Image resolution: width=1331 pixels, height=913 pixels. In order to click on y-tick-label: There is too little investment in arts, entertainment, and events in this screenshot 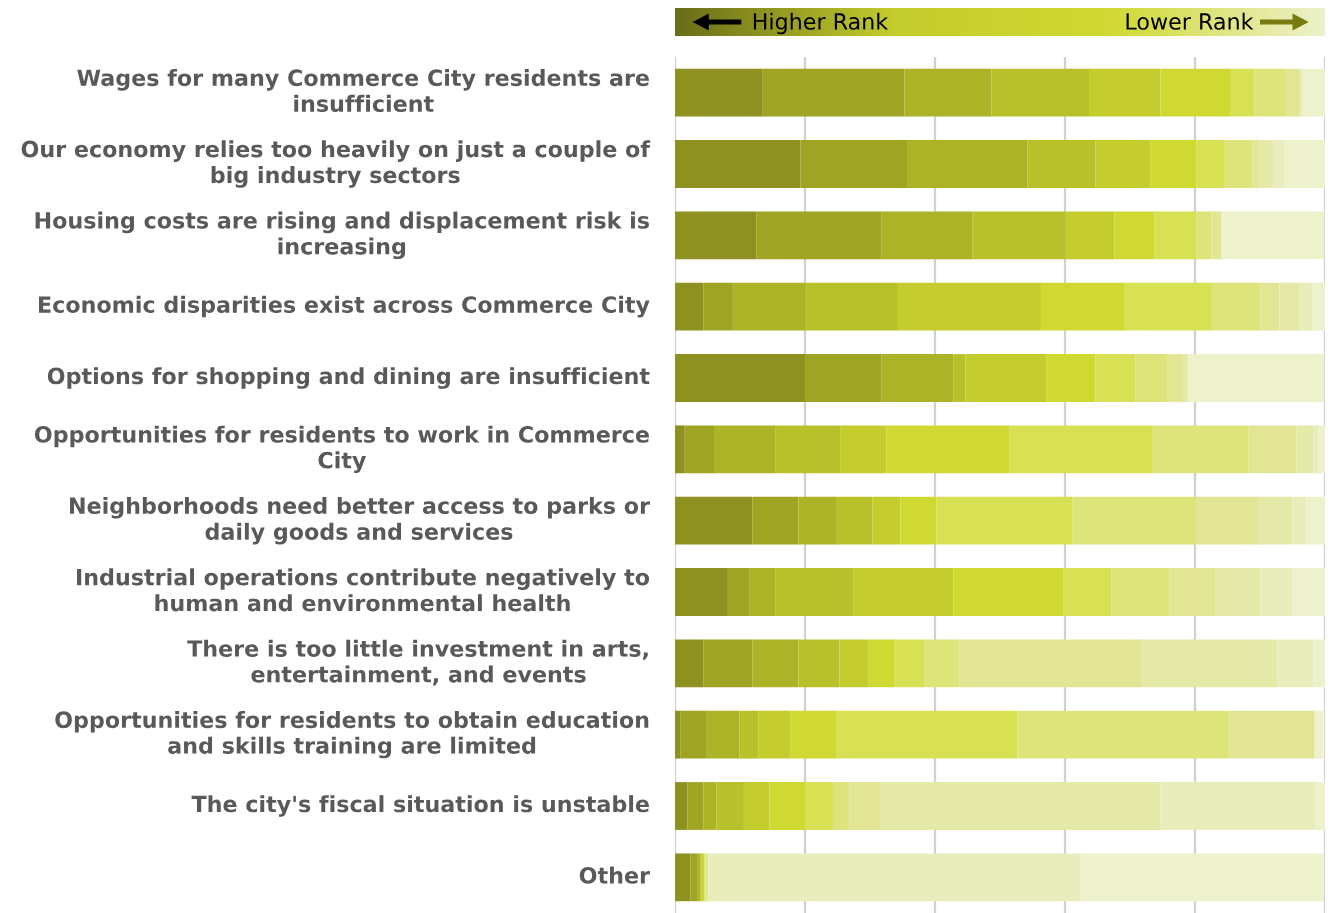, I will do `click(417, 662)`.